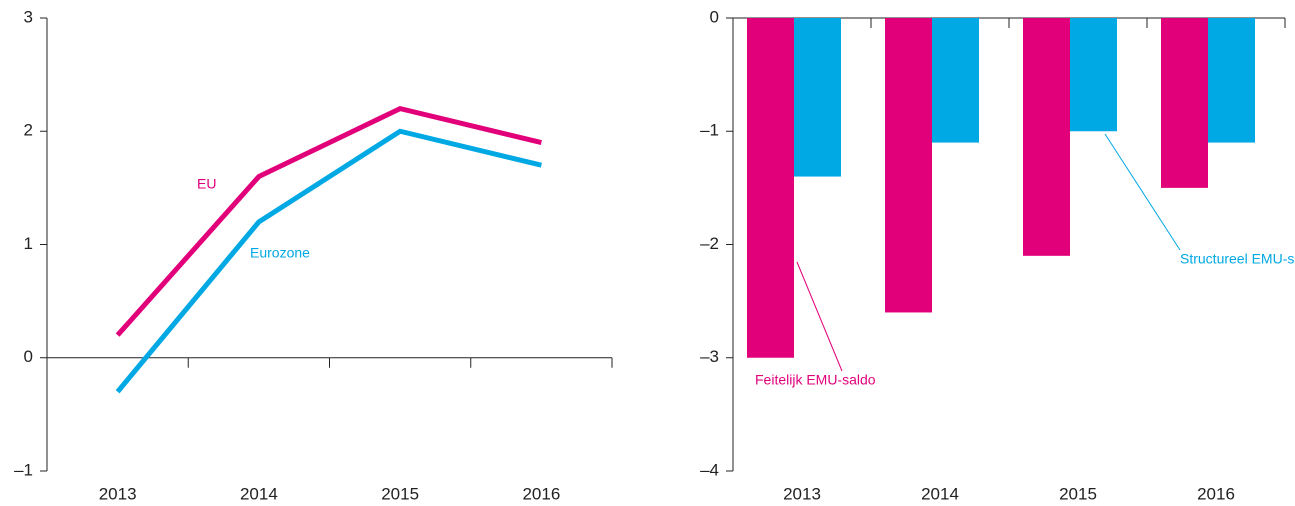 Image resolution: width=1295 pixels, height=506 pixels. I want to click on series-label: Eurozone, so click(280, 253).